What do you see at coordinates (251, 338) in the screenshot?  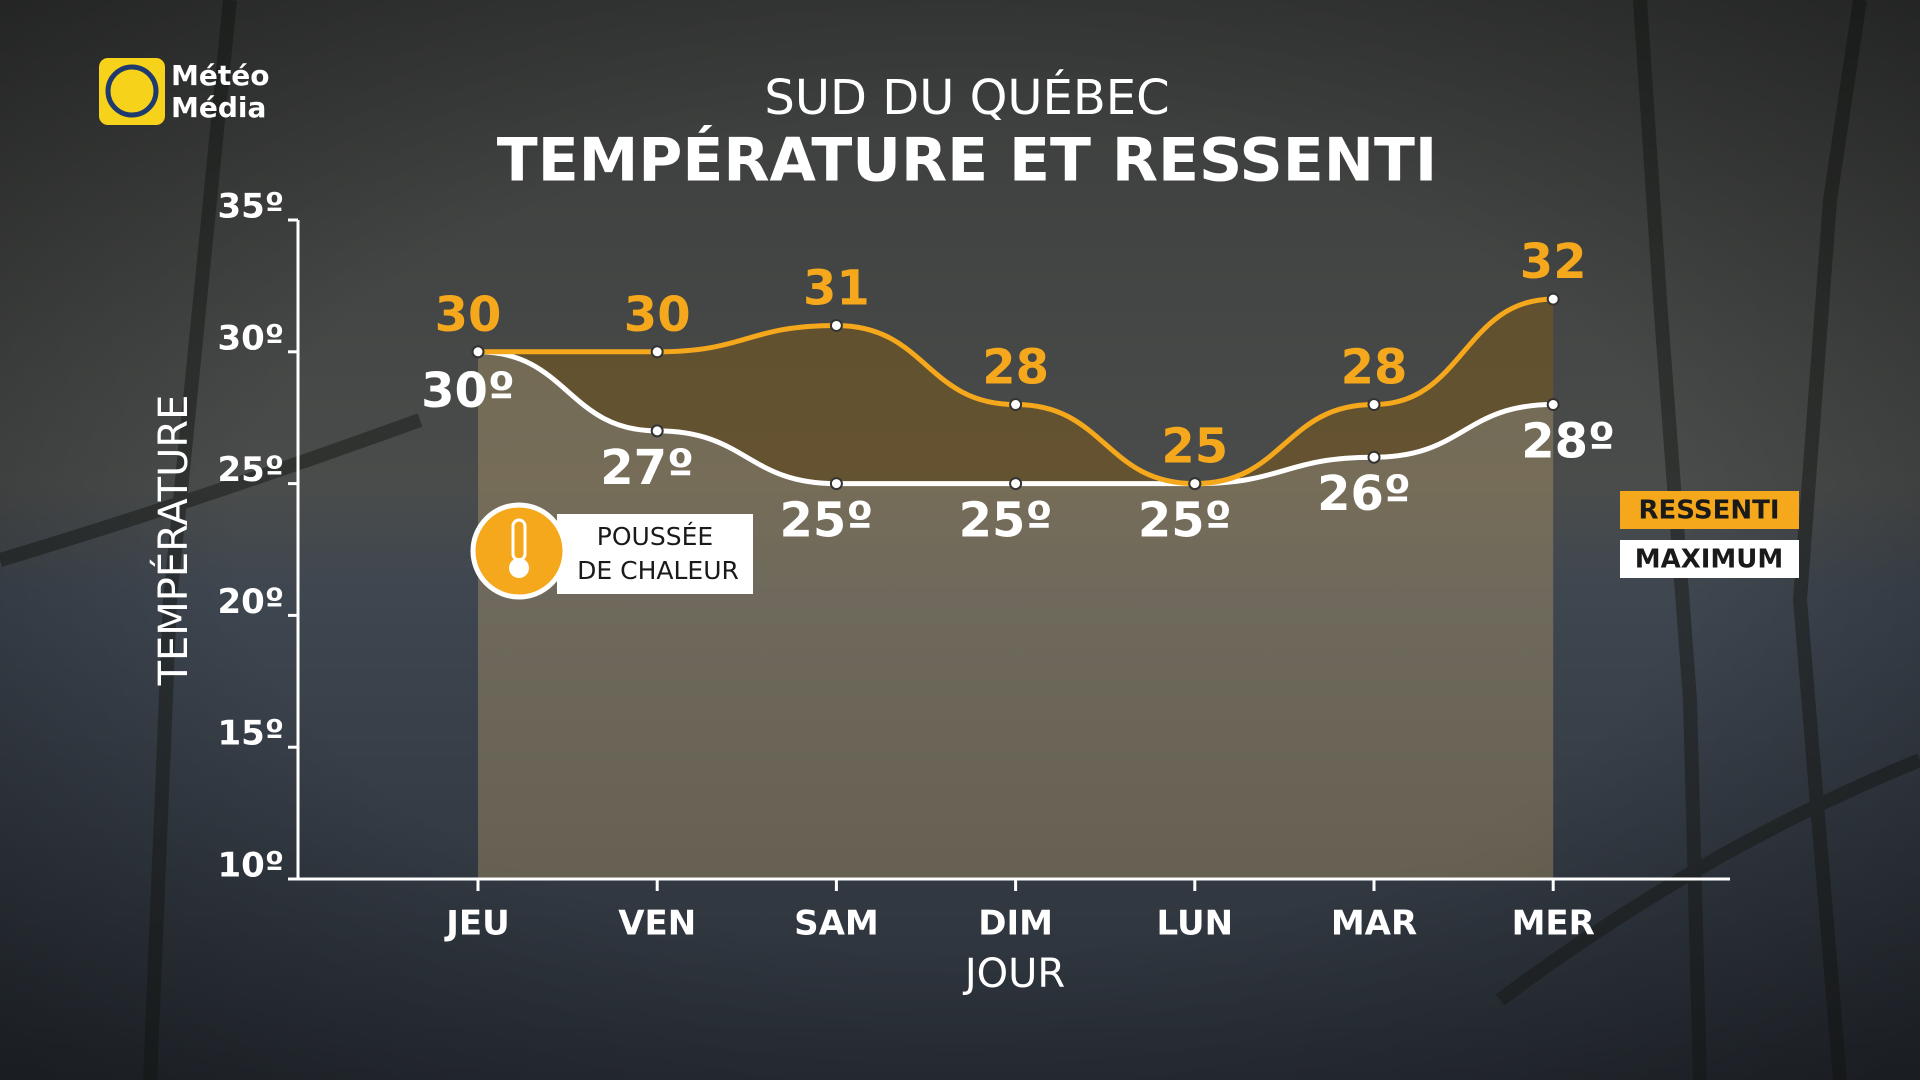 I see `y-tick-label: 30º` at bounding box center [251, 338].